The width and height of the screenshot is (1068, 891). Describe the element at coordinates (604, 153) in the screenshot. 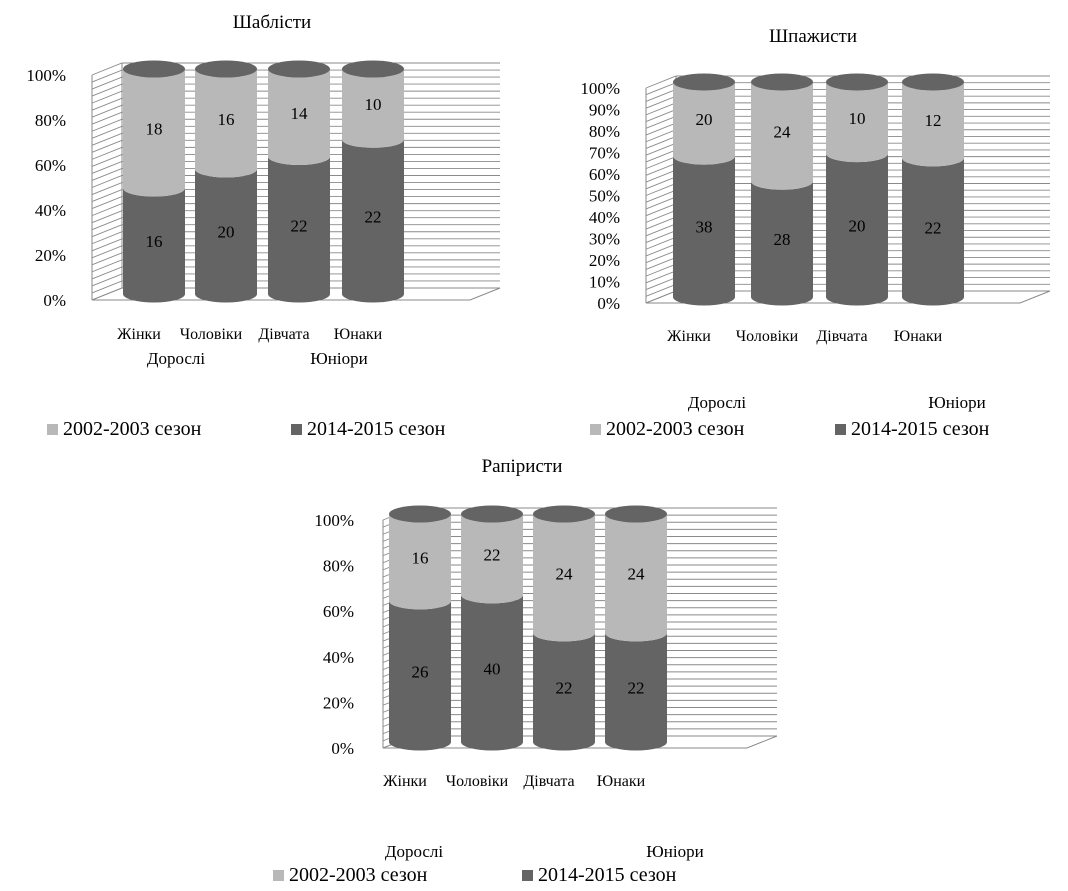

I see `y-tick-label: 70%` at that location.